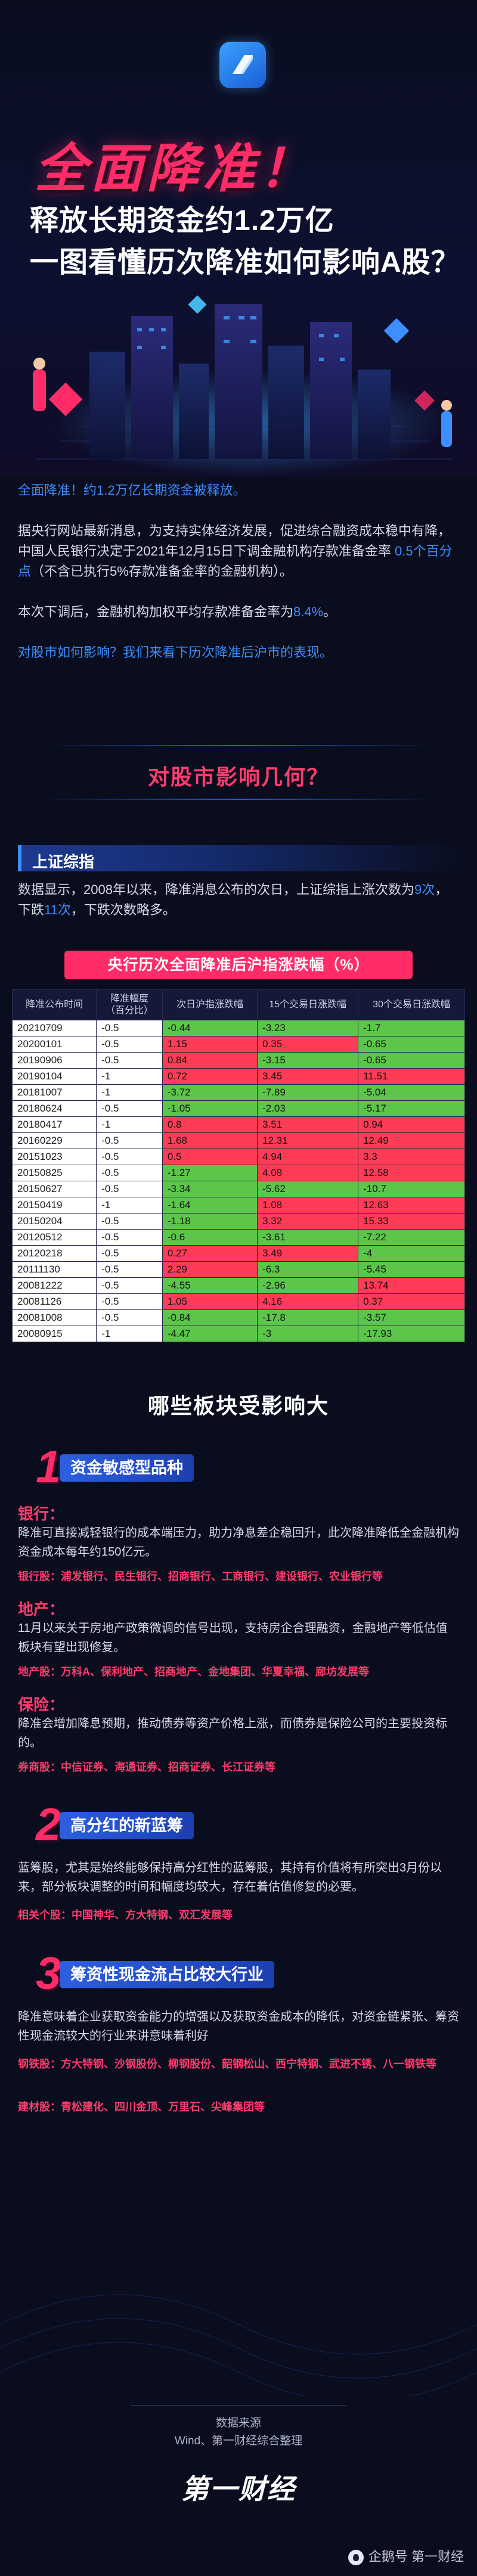 This screenshot has height=2576, width=477. I want to click on table-row: 20190906 -0.5 0.84 -3.15 -0.65, so click(238, 1061).